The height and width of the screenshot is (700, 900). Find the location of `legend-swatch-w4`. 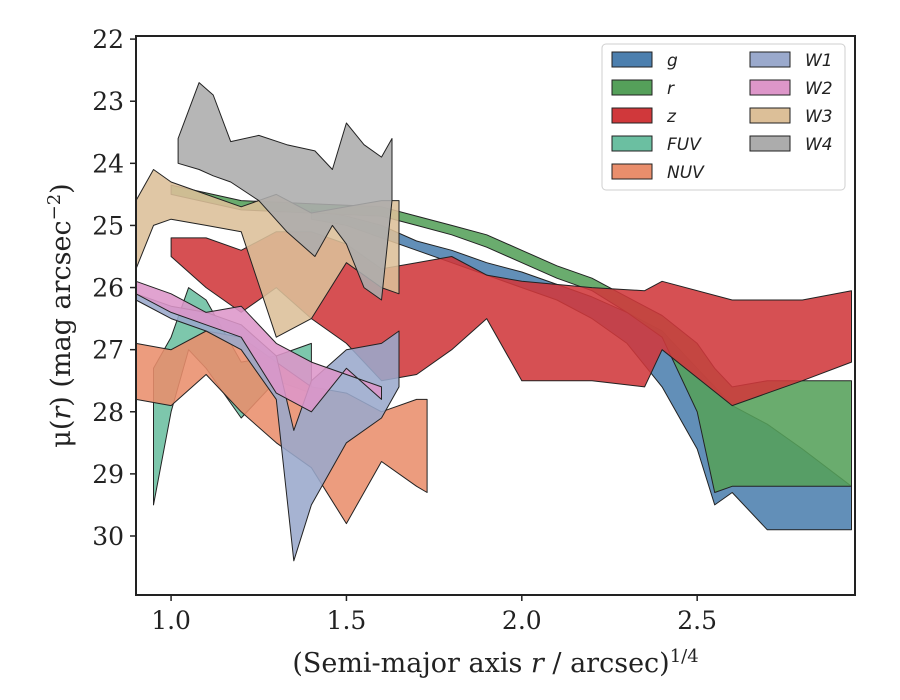

legend-swatch-w4 is located at coordinates (770, 143).